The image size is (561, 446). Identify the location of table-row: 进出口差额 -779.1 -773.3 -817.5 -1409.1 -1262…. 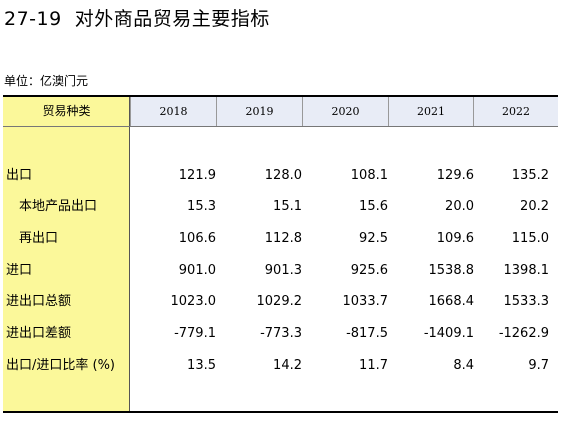
(280, 334).